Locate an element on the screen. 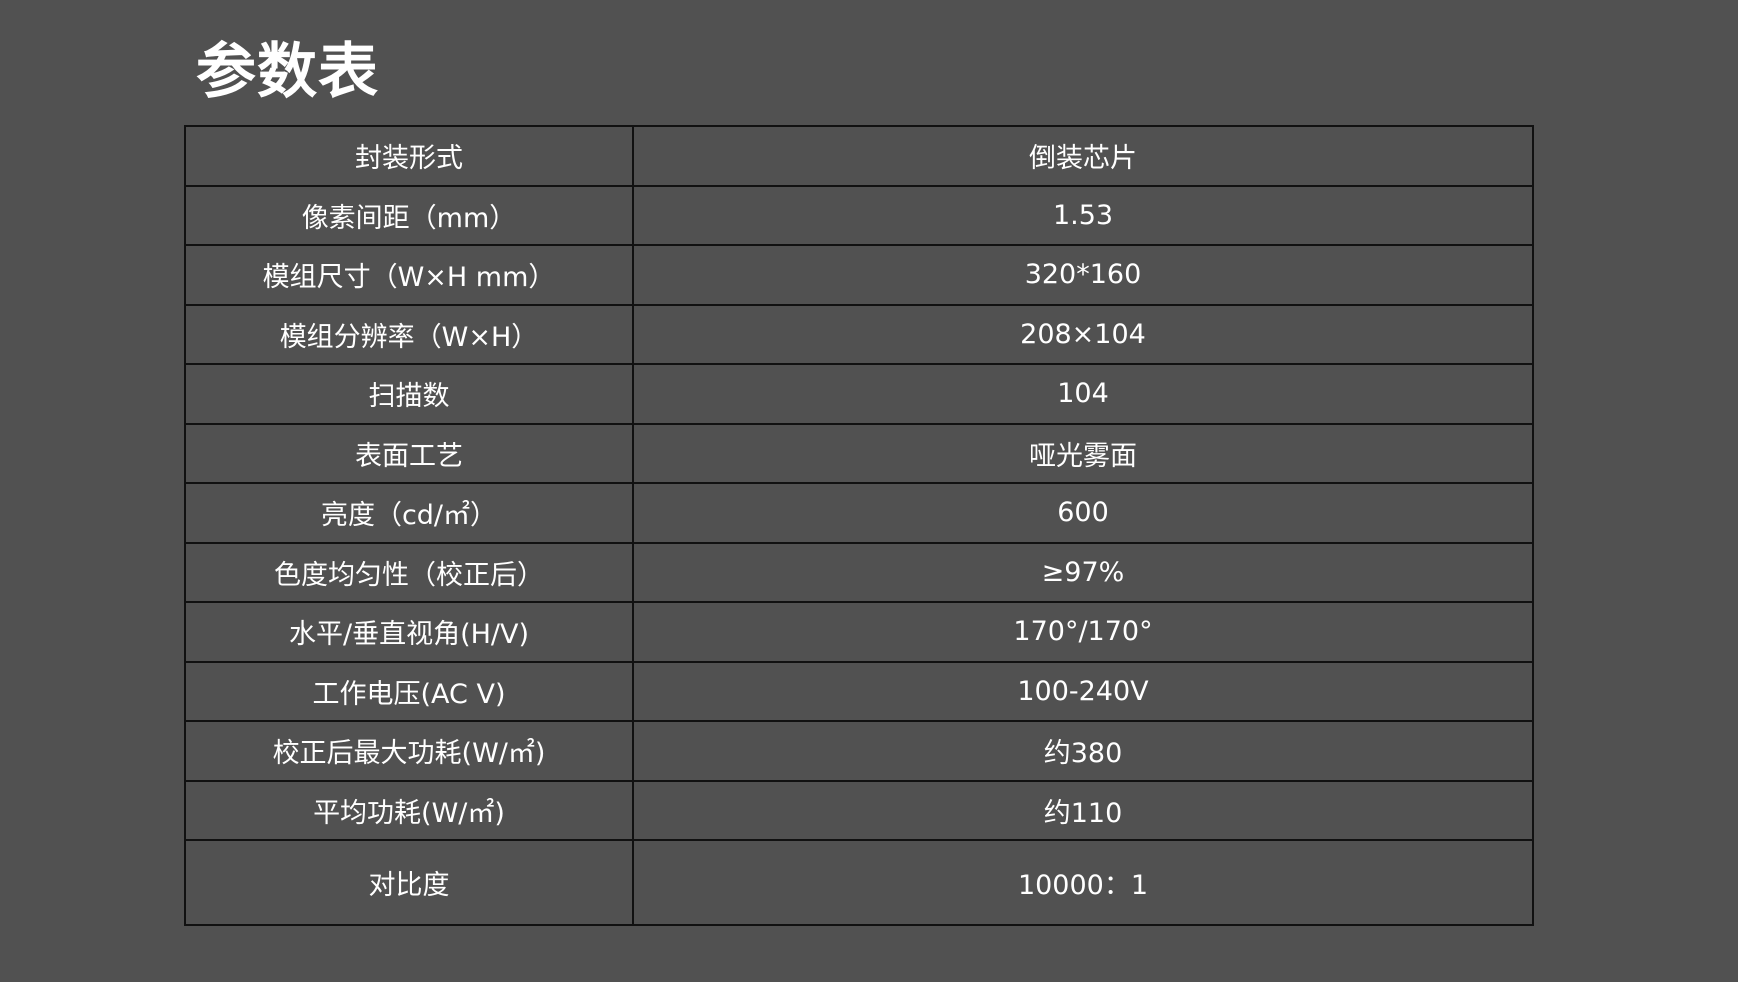 The image size is (1738, 982). table-row: 扫描数 104 is located at coordinates (859, 394).